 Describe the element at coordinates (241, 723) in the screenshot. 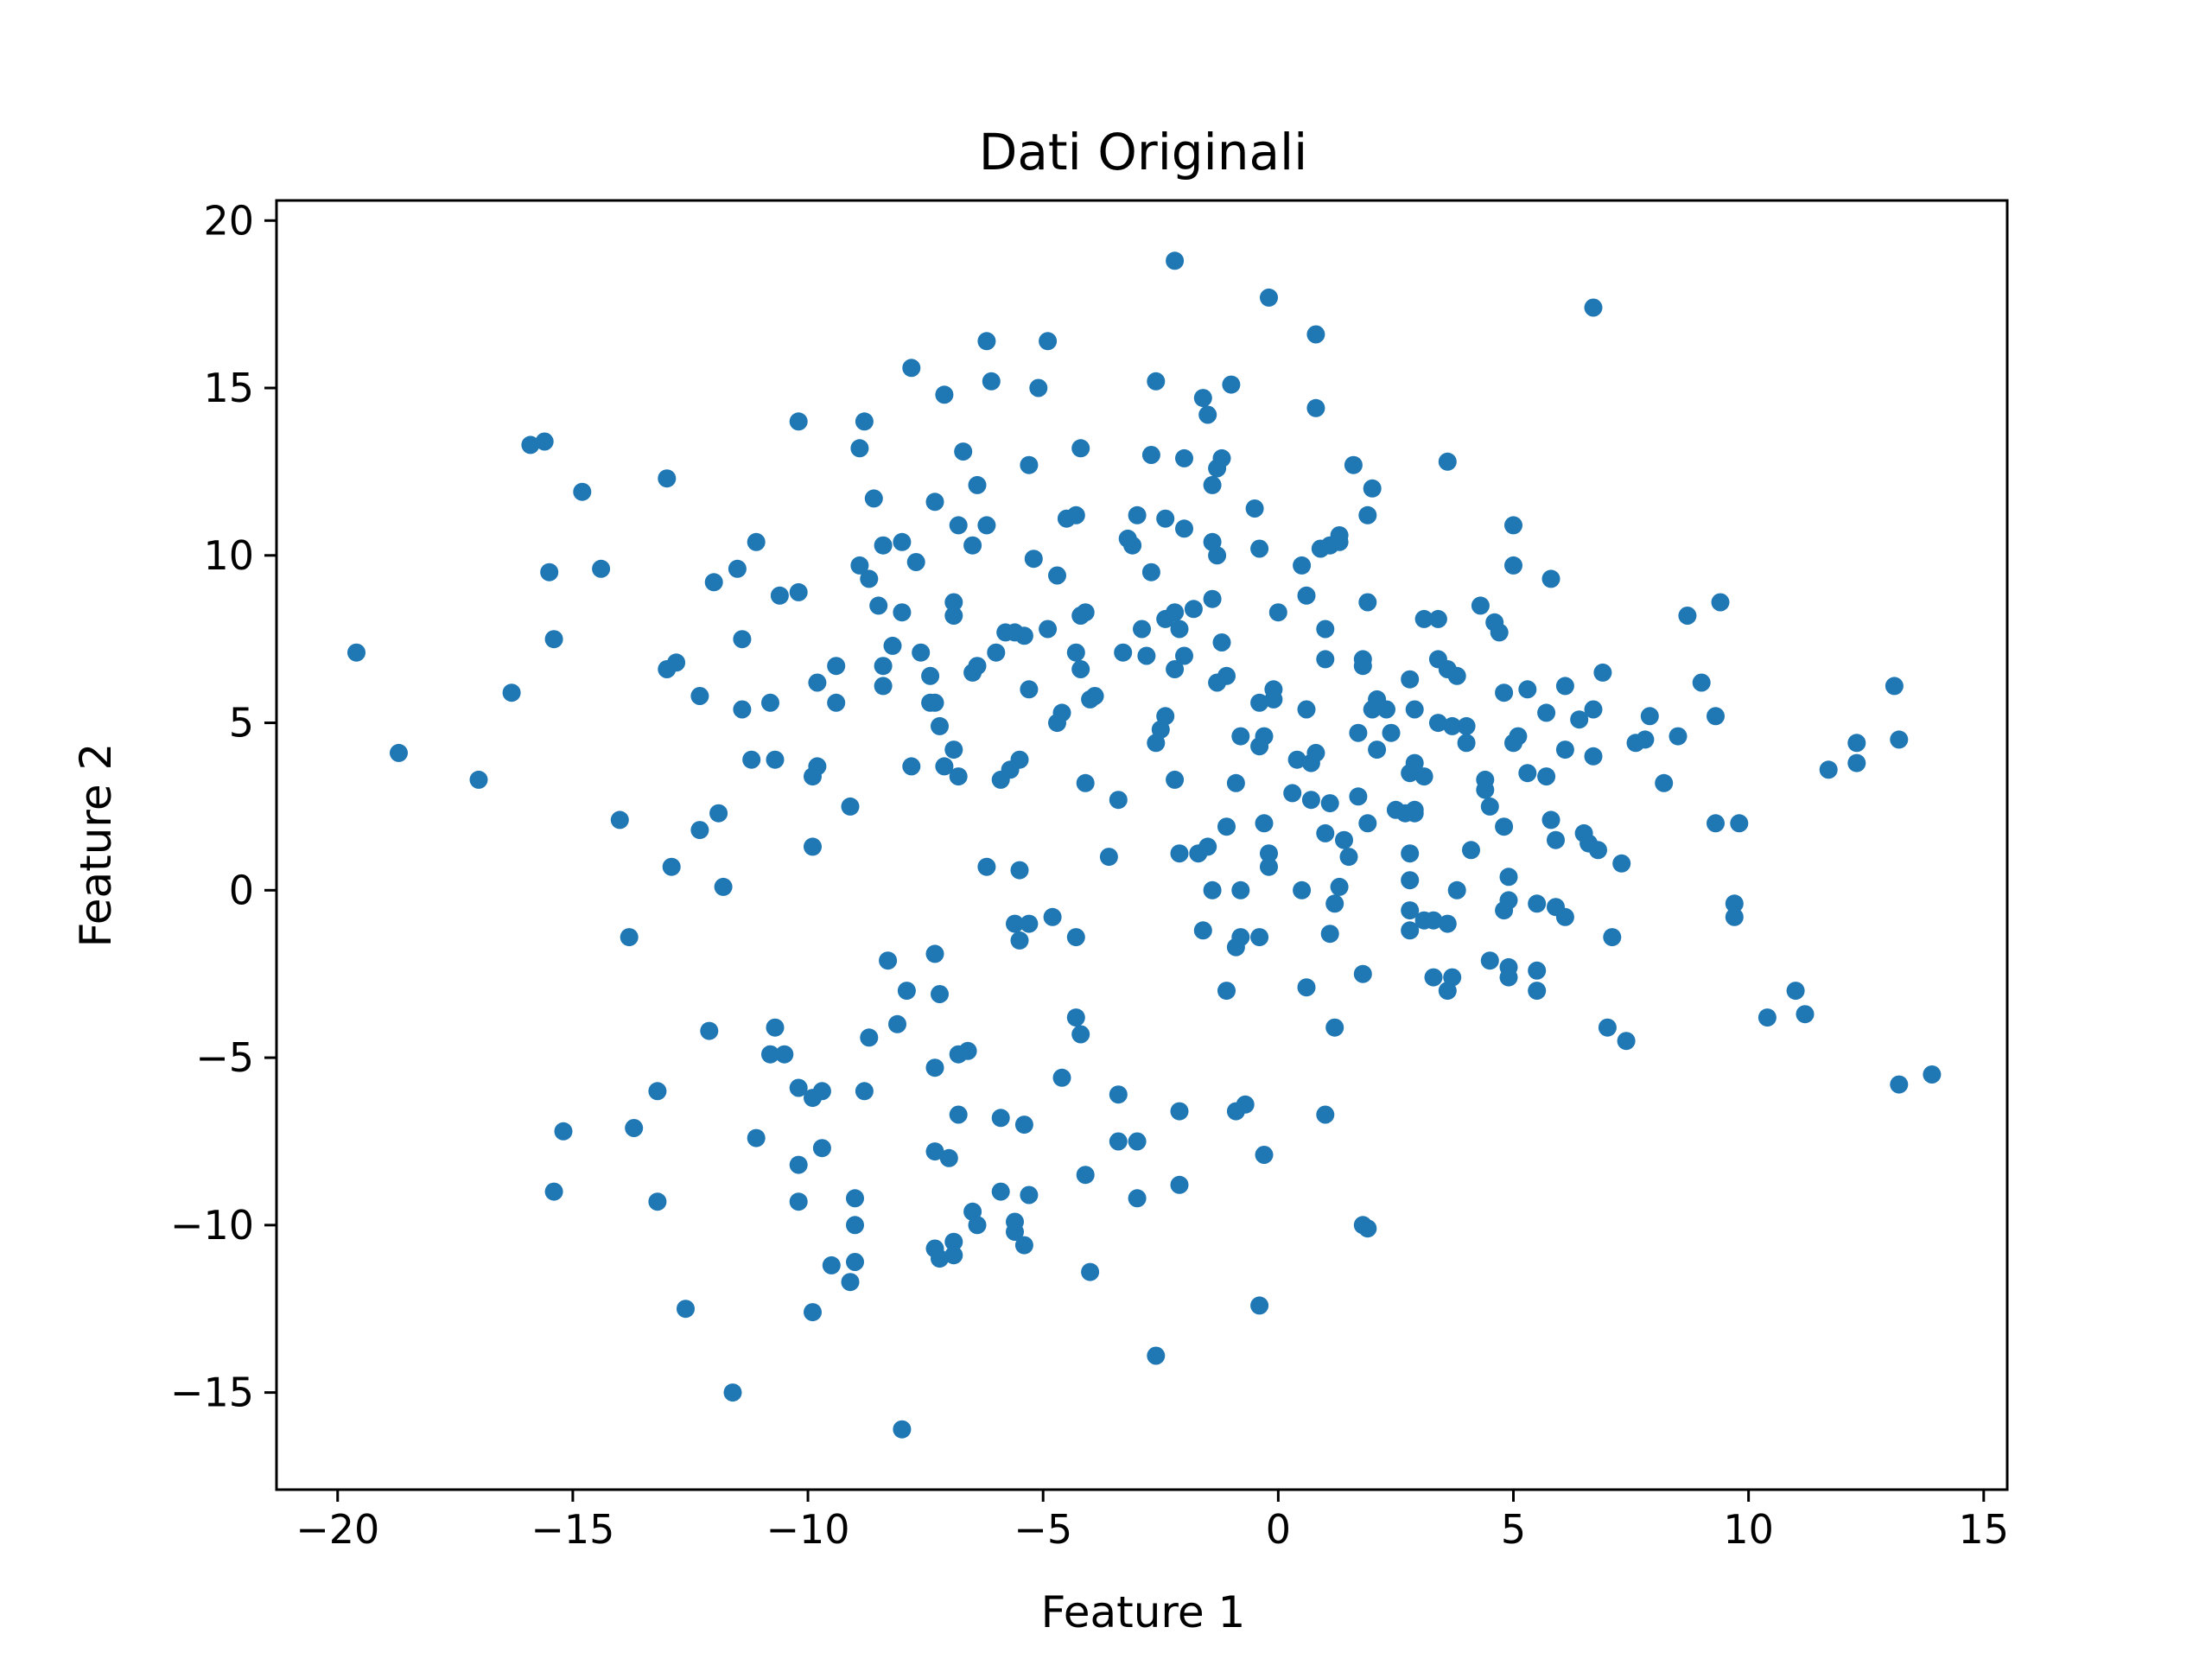

I see `y-tick-label: 5` at that location.